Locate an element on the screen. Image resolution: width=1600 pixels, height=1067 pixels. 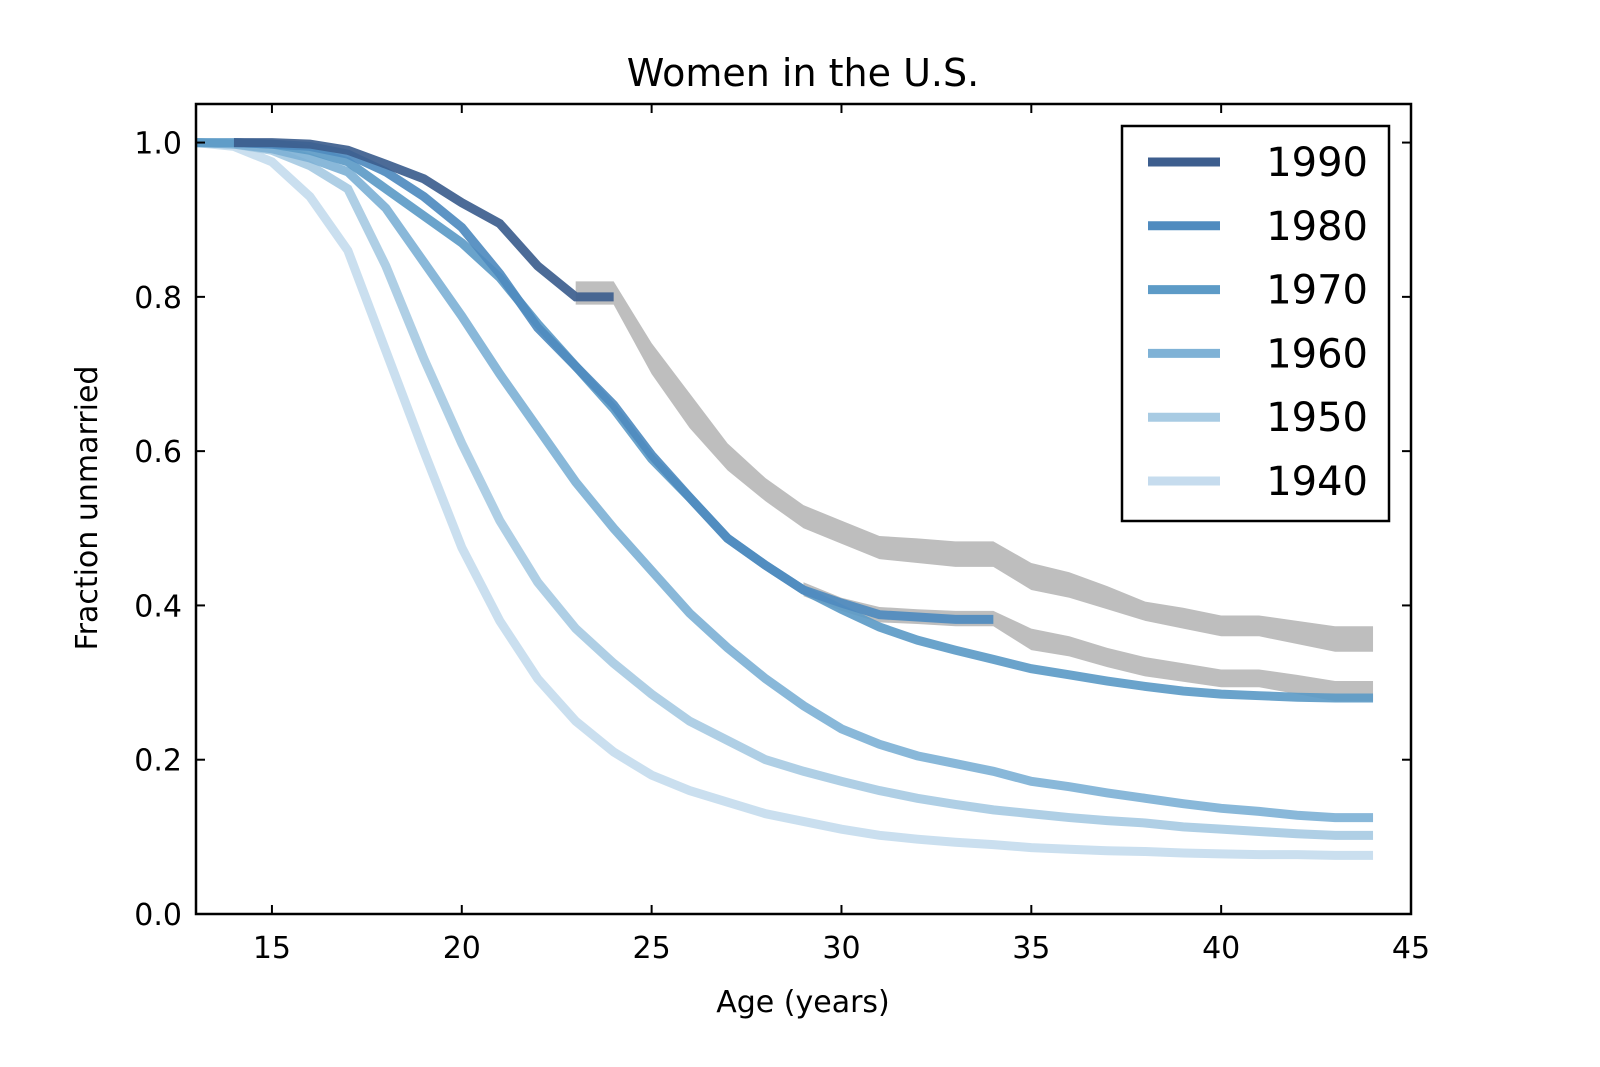
x-tick-label: 25 is located at coordinates (652, 948).